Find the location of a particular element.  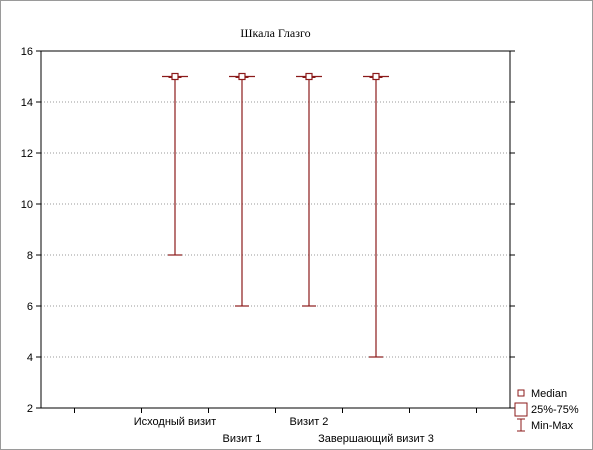

y-tick-label: 6 is located at coordinates (30, 307).